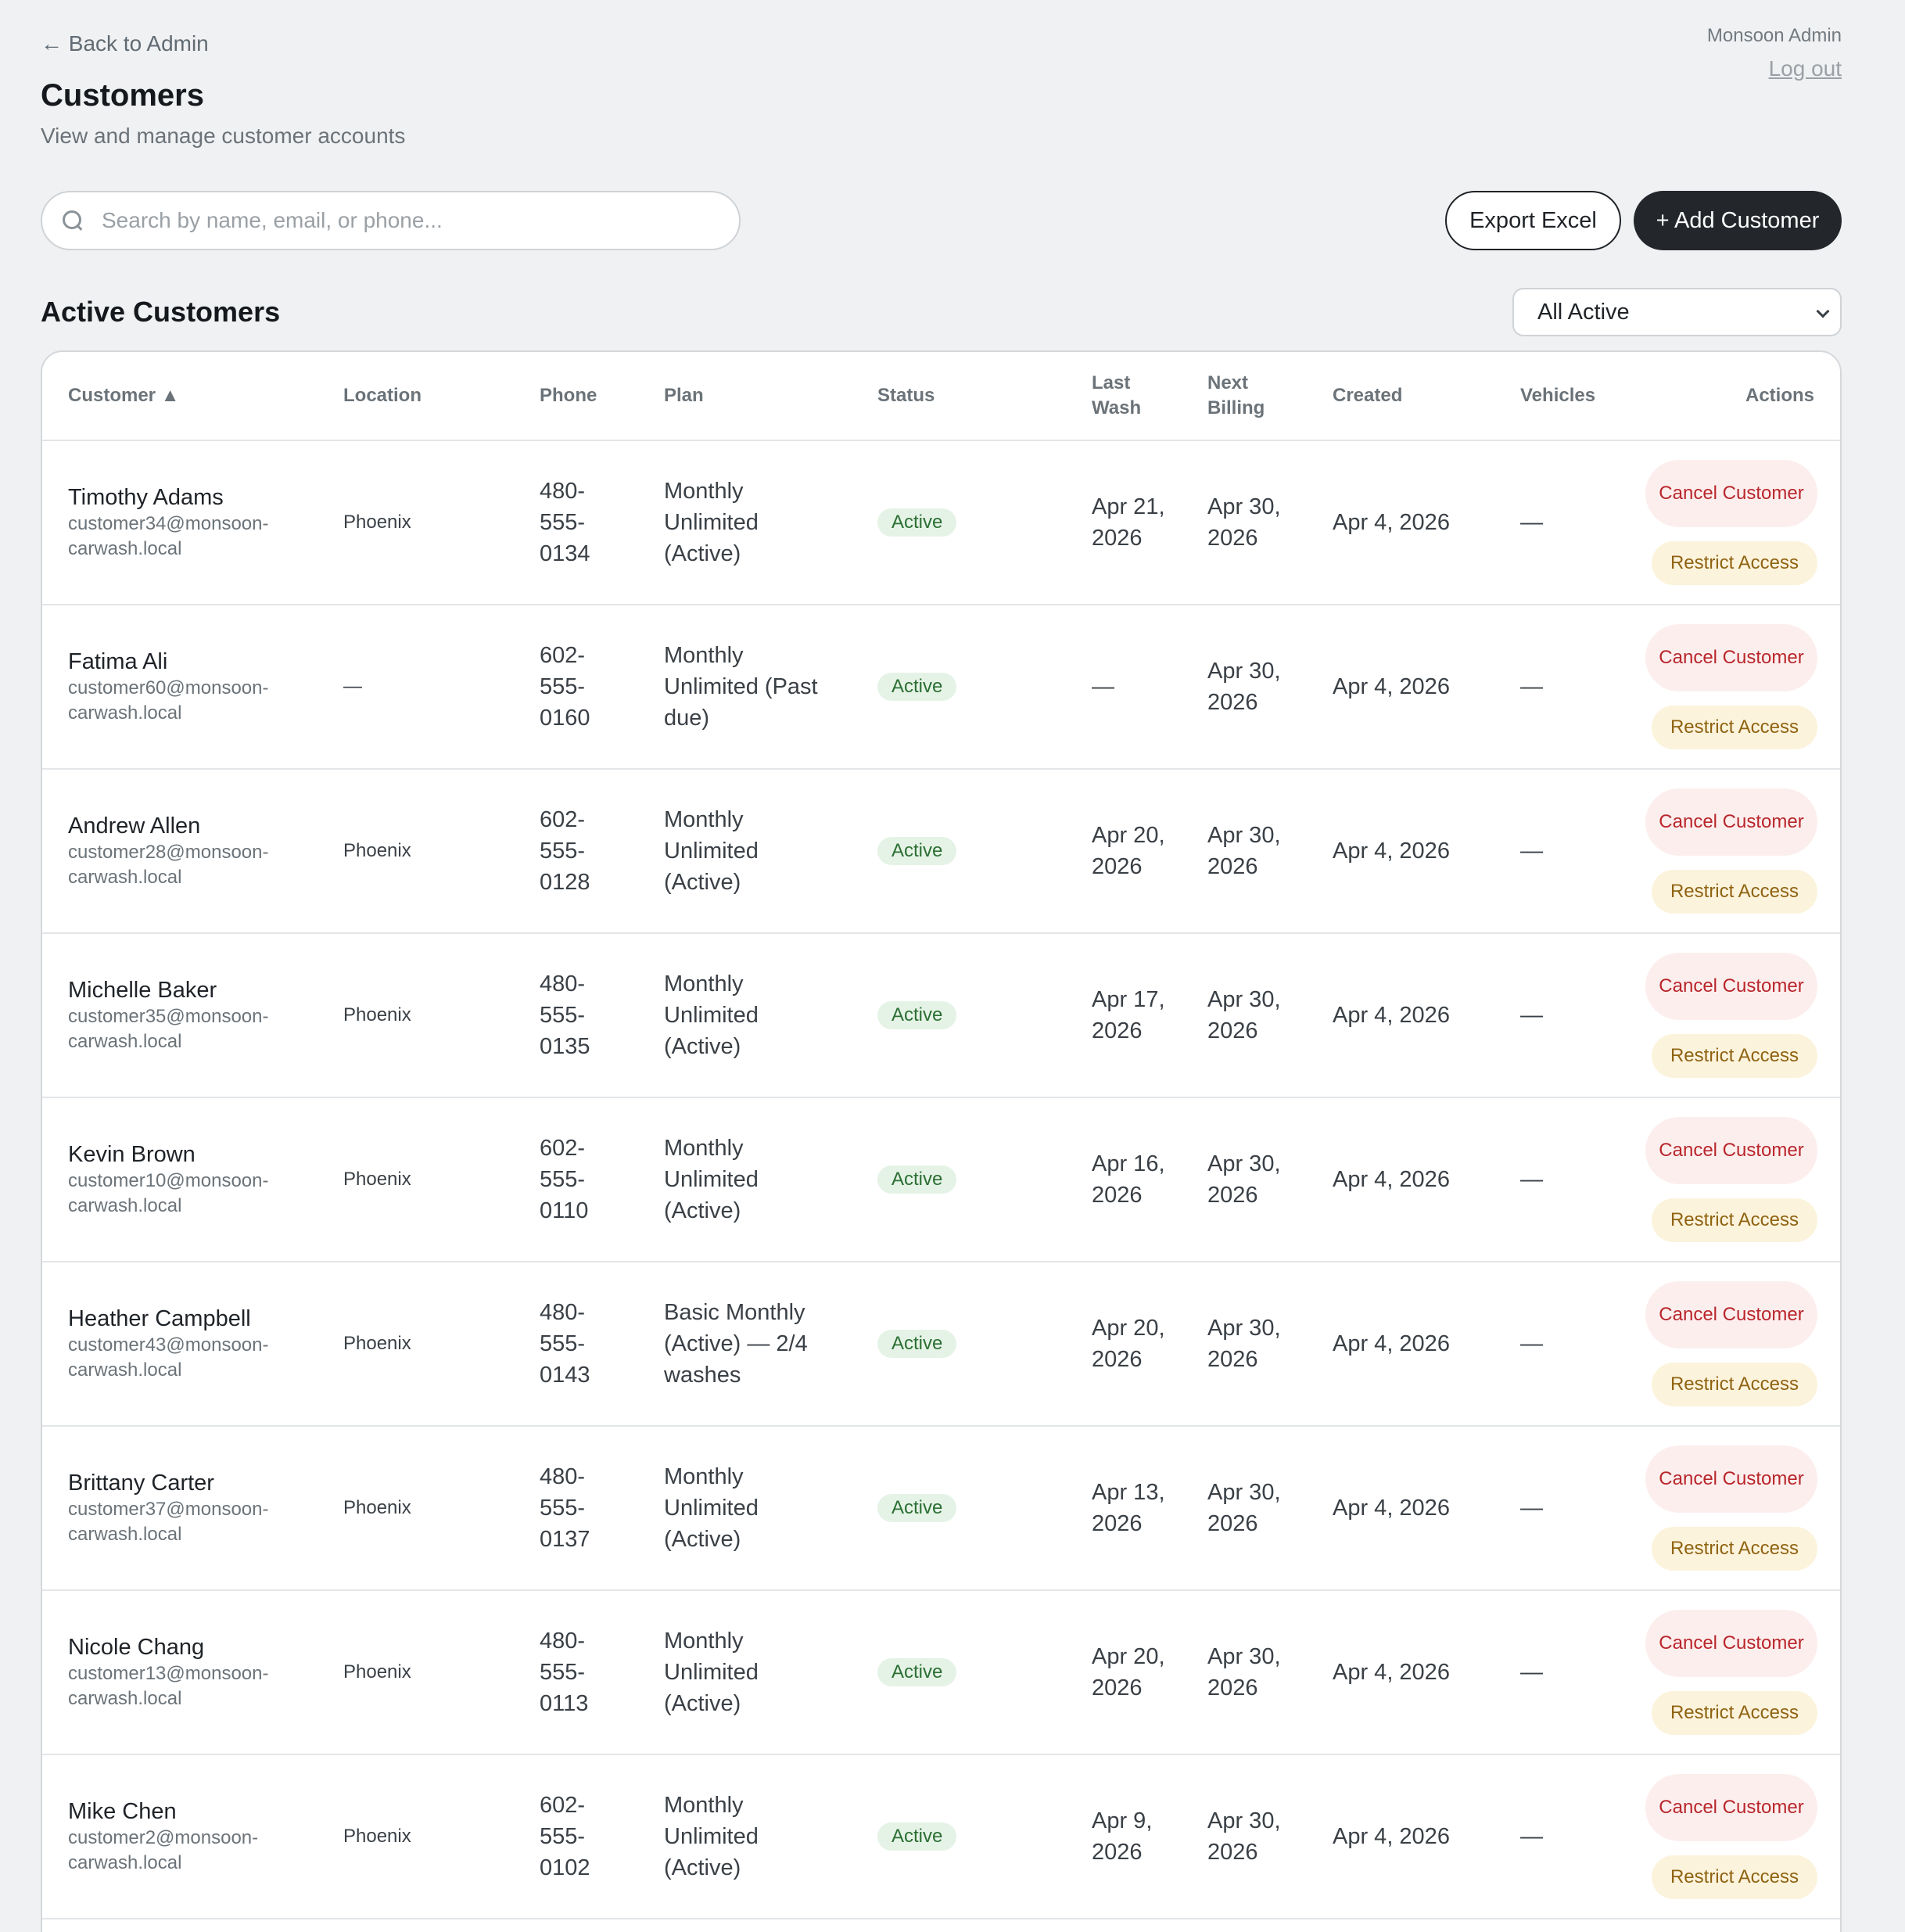 The width and height of the screenshot is (1905, 1932). I want to click on phone-cell: 602-555-0102, so click(565, 1837).